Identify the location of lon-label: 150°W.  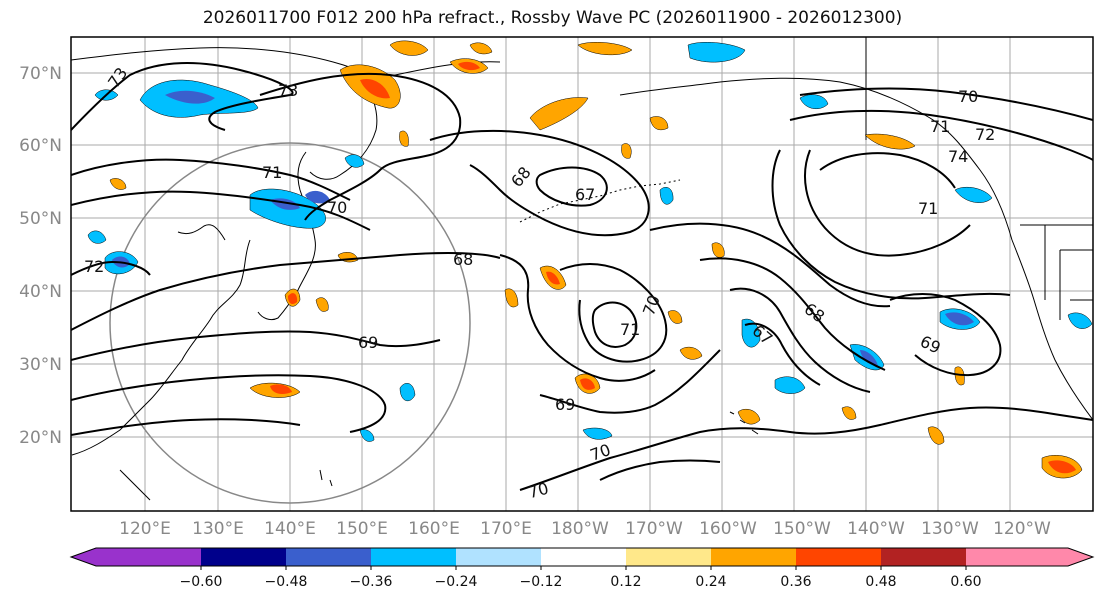
(802, 529).